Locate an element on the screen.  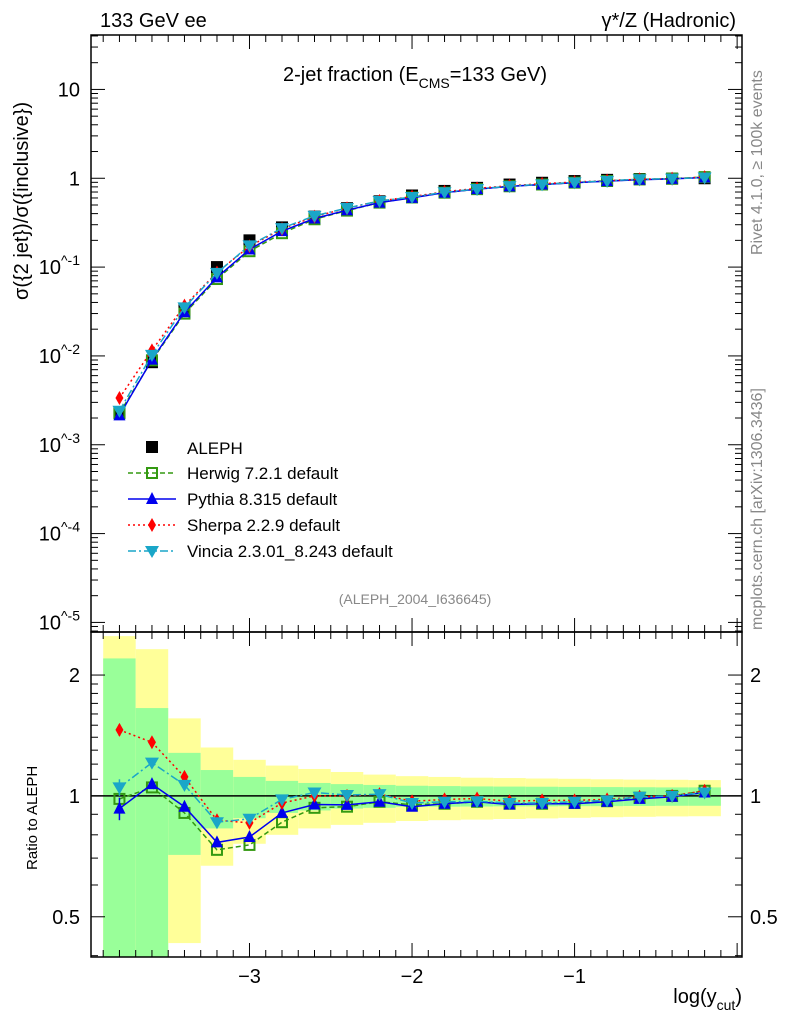
analysis-id: (ALEPH_2004_I636645) is located at coordinates (415, 599).